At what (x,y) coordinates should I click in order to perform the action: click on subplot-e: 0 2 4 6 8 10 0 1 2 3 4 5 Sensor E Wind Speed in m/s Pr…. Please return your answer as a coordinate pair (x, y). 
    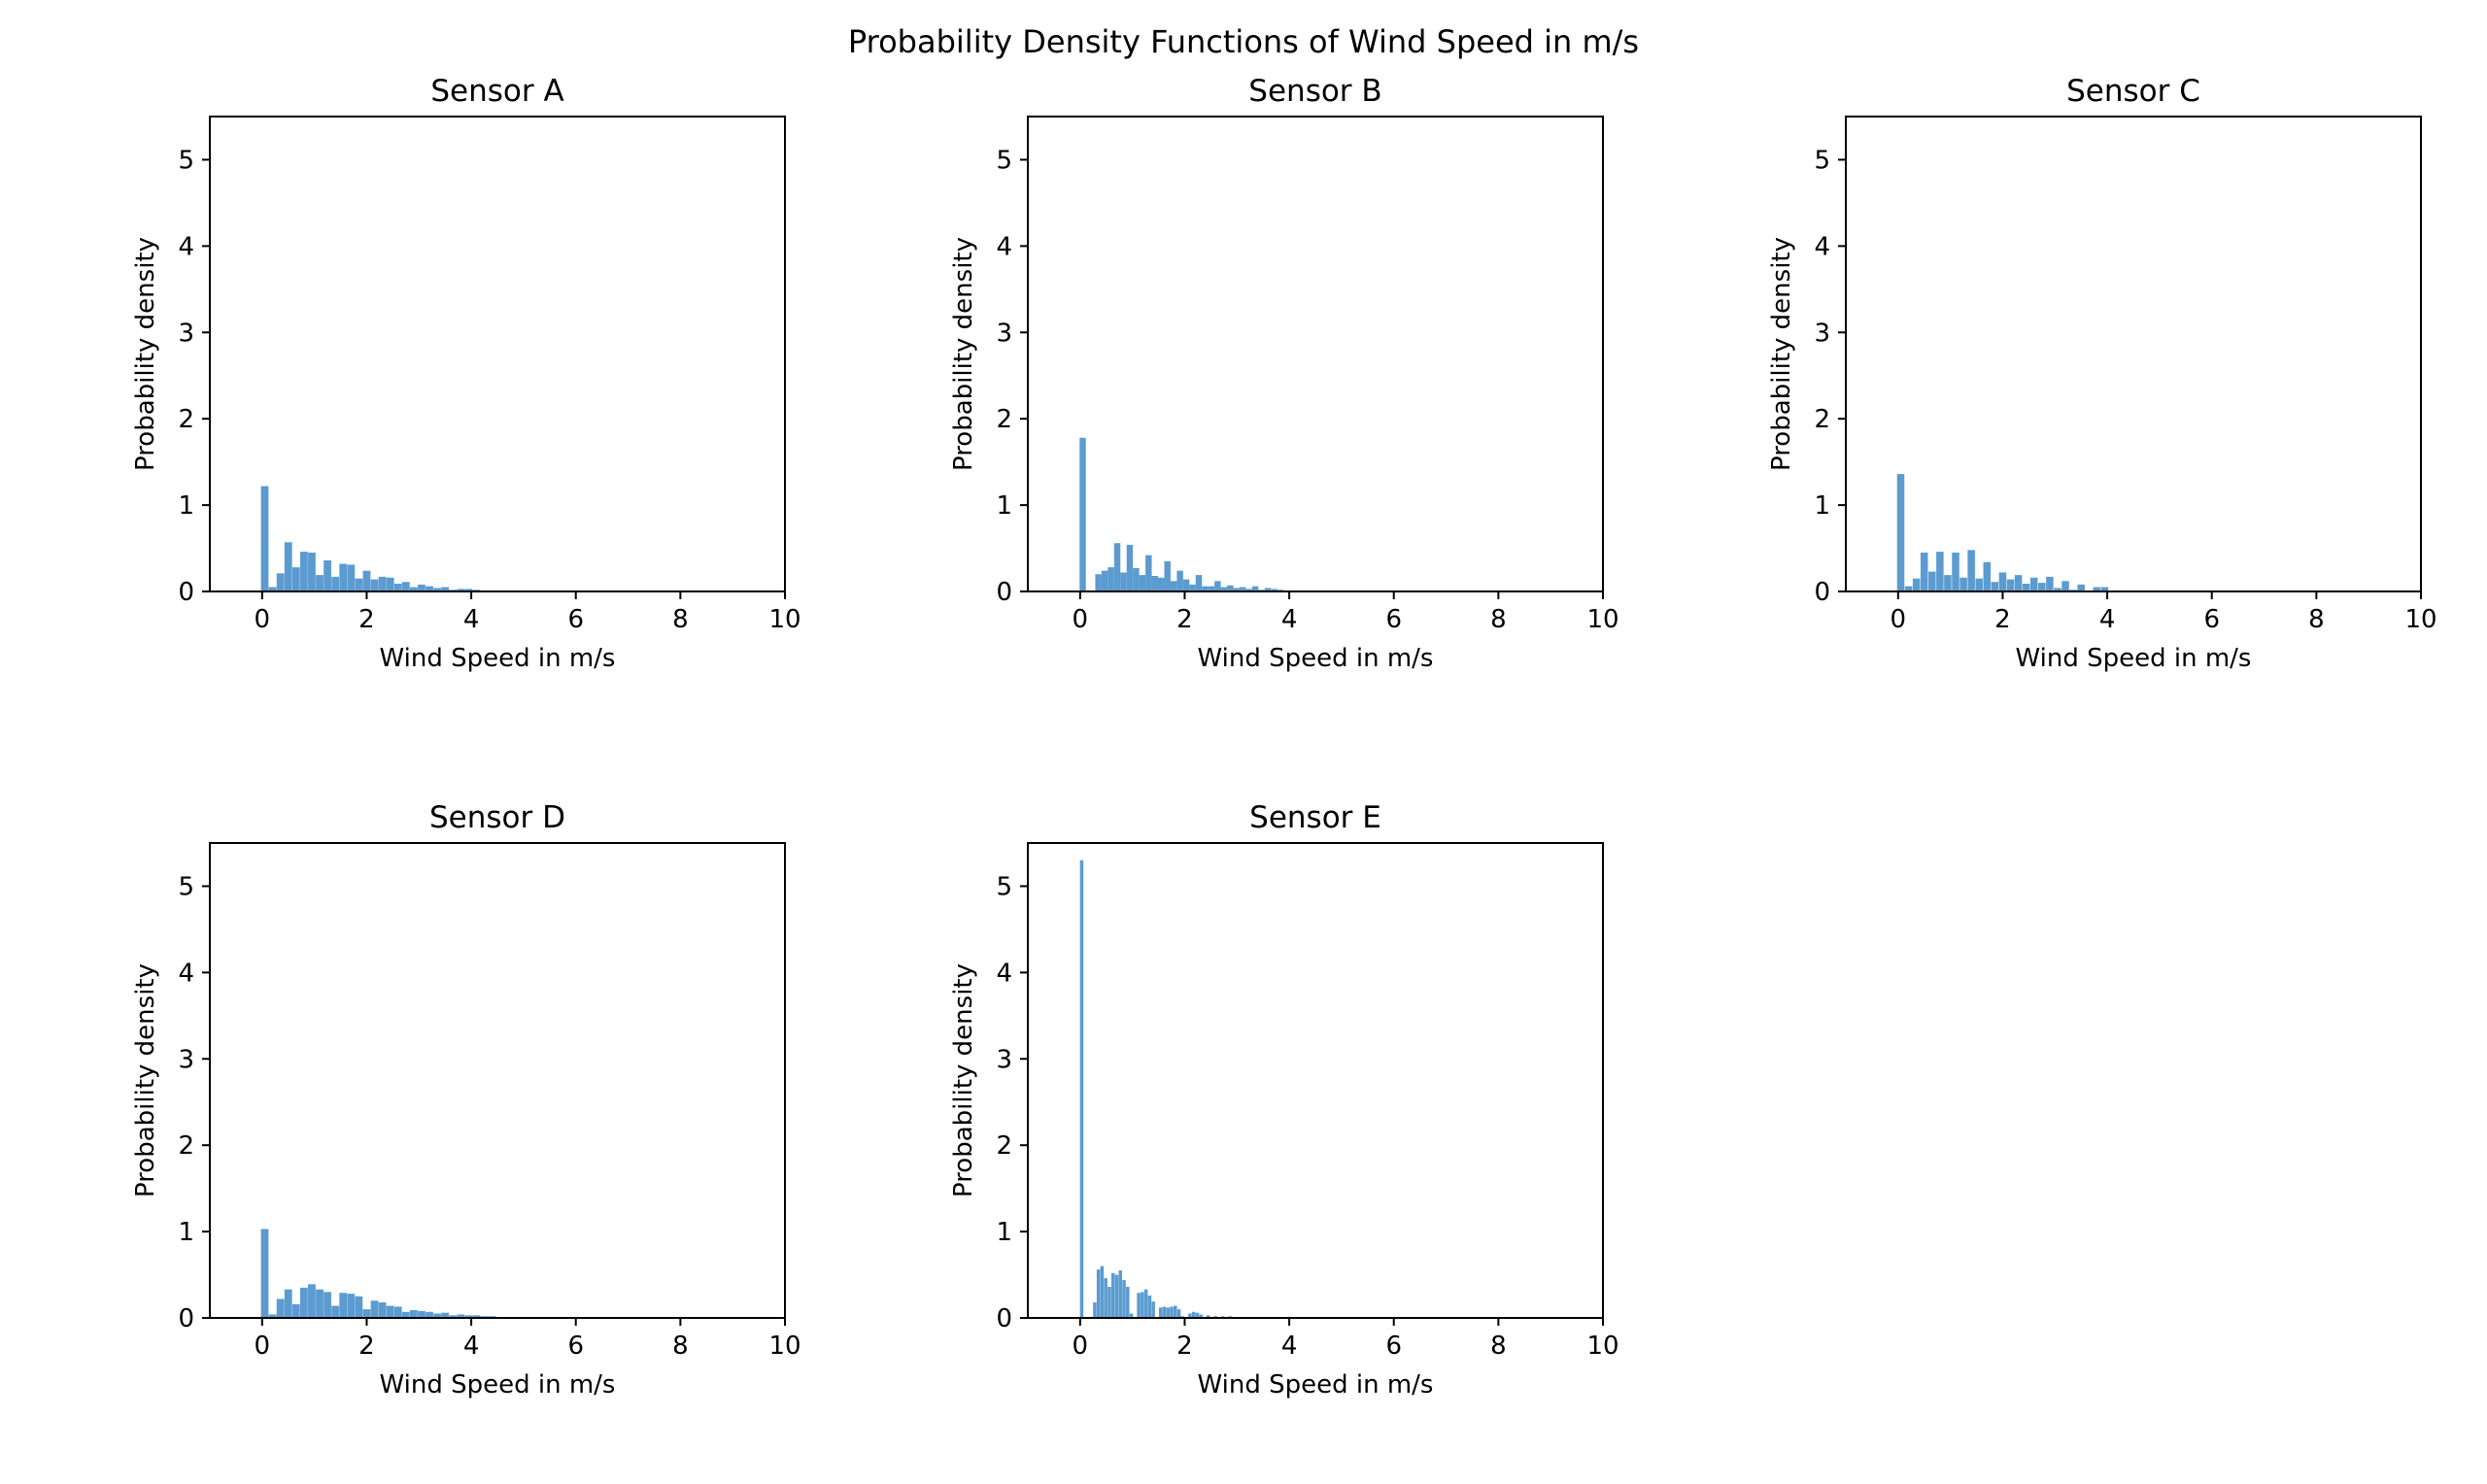
    Looking at the image, I should click on (1284, 1100).